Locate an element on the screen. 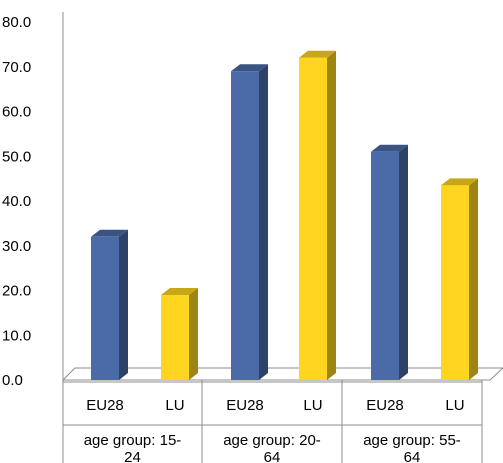  y-tick-label: 40.0 is located at coordinates (16, 201).